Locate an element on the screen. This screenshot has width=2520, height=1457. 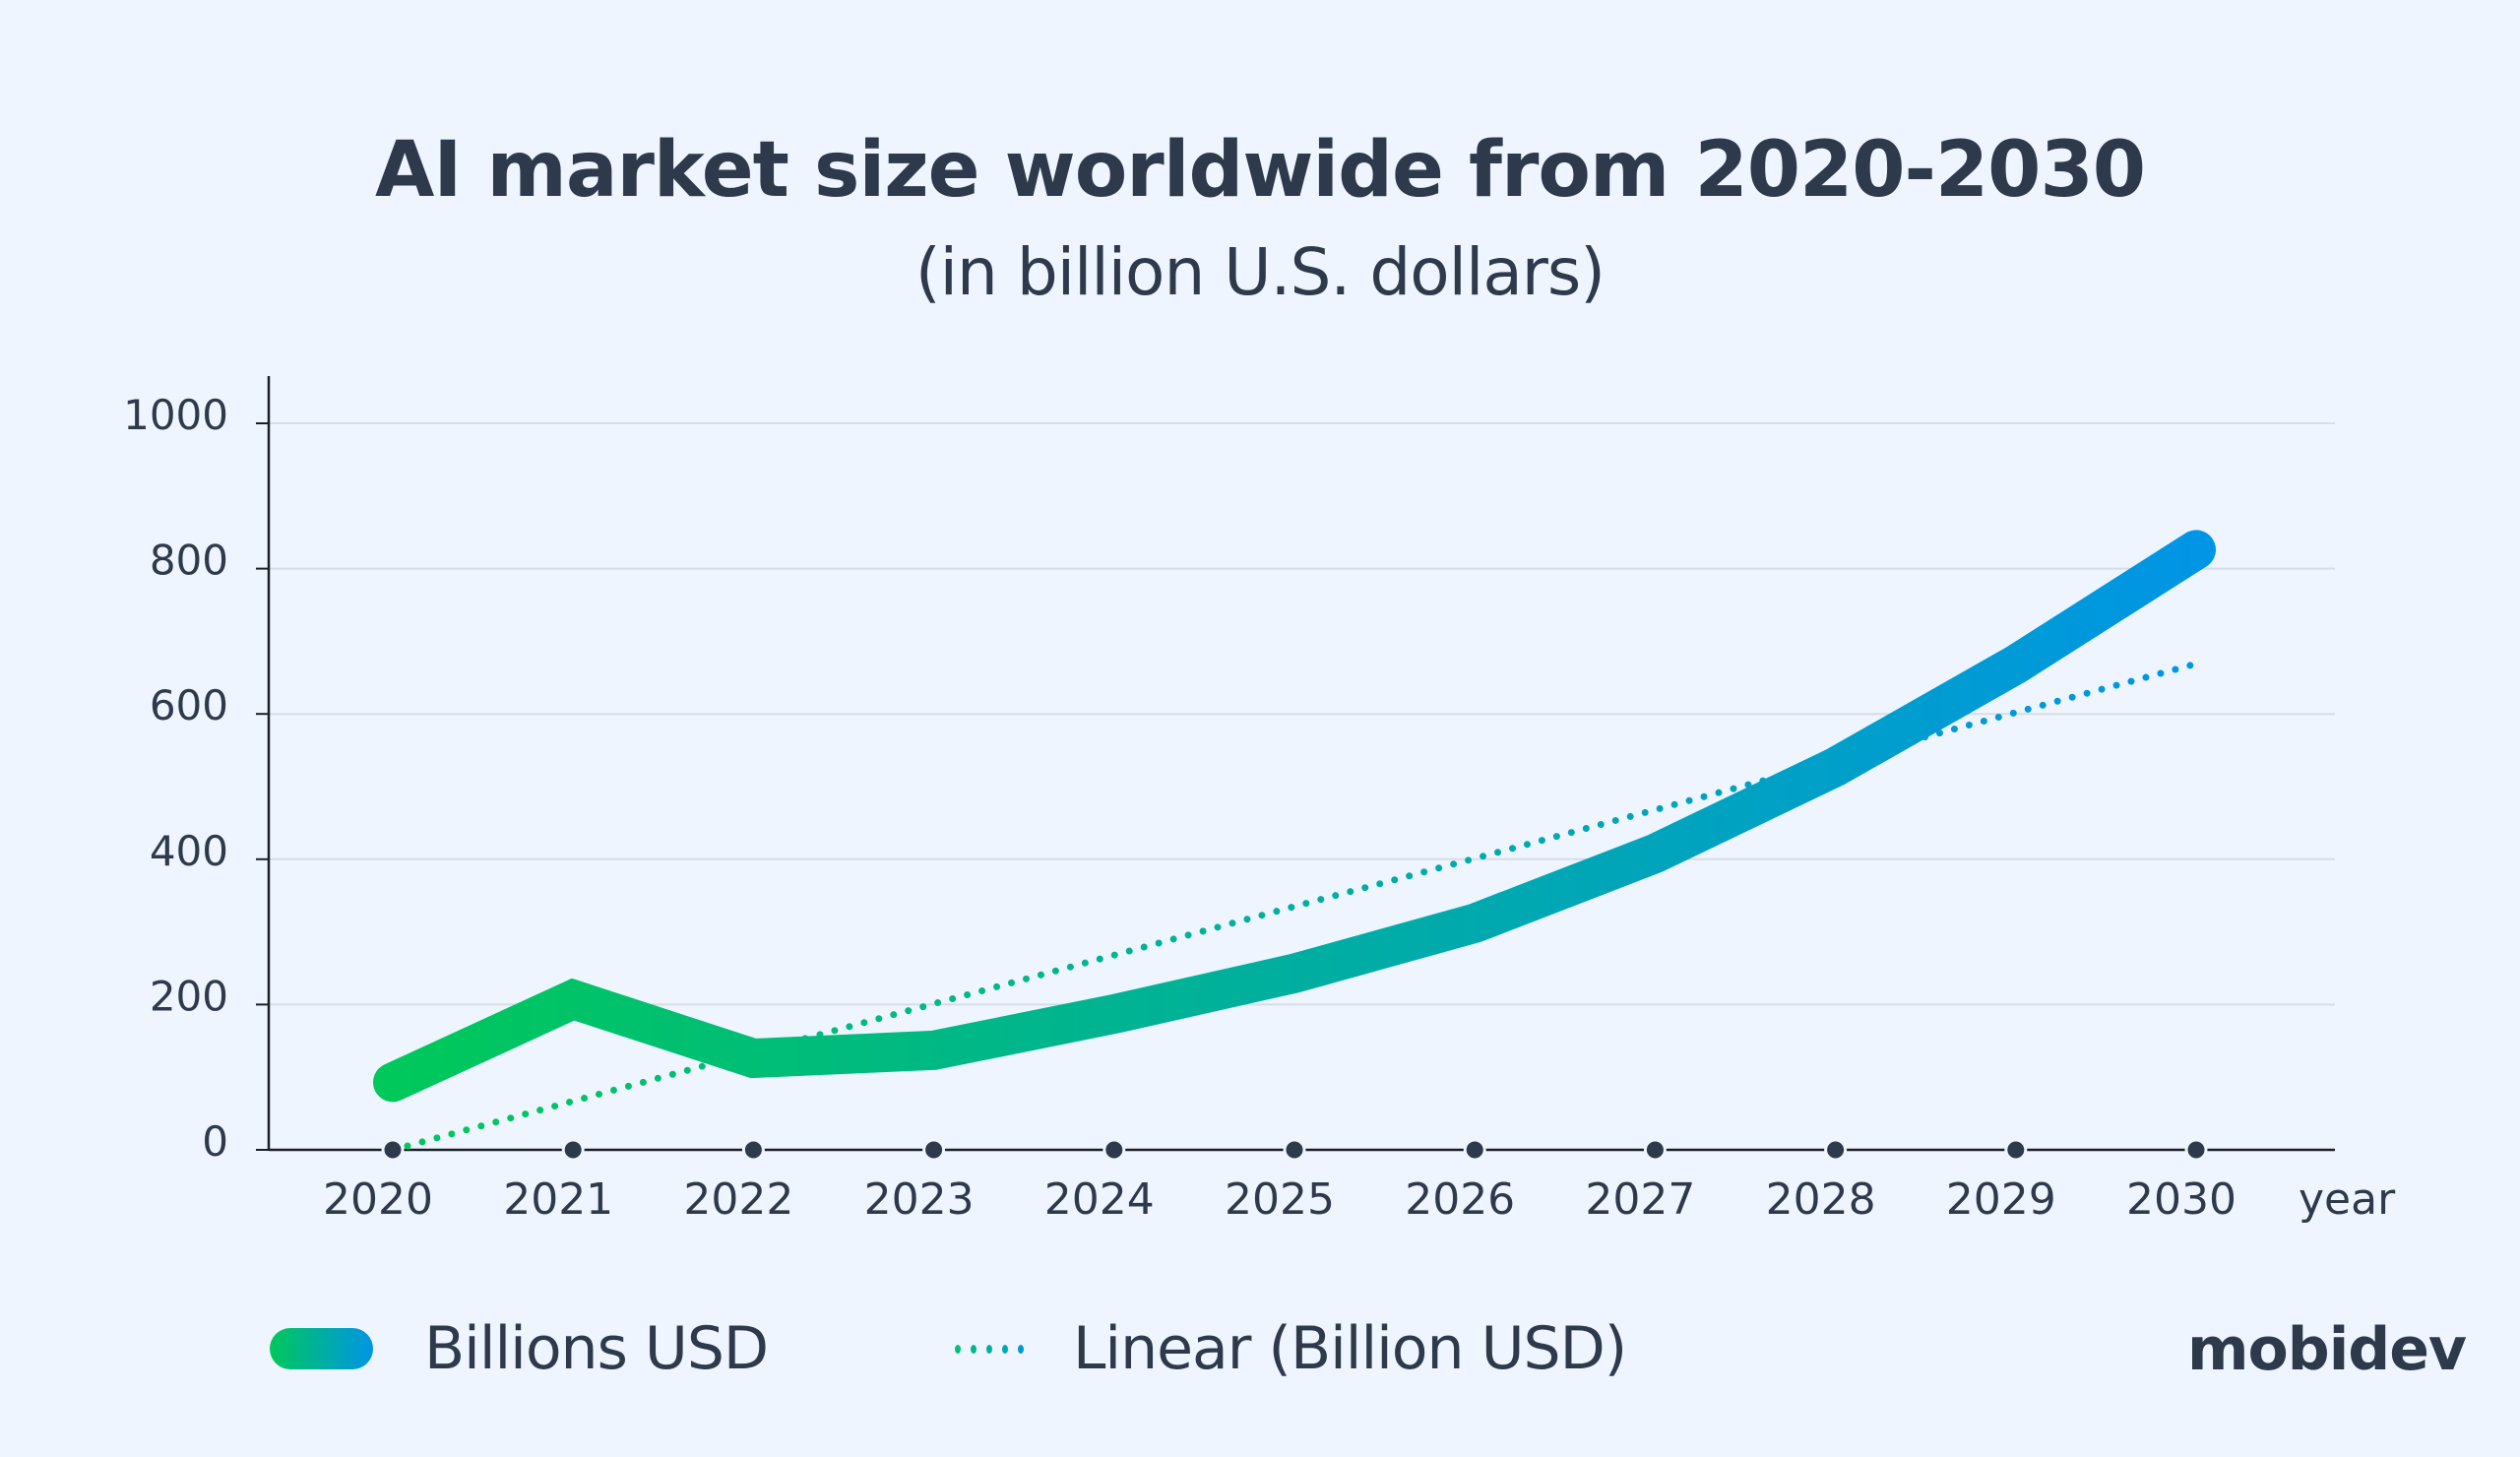
x-tick-label: 2024 is located at coordinates (1099, 1199).